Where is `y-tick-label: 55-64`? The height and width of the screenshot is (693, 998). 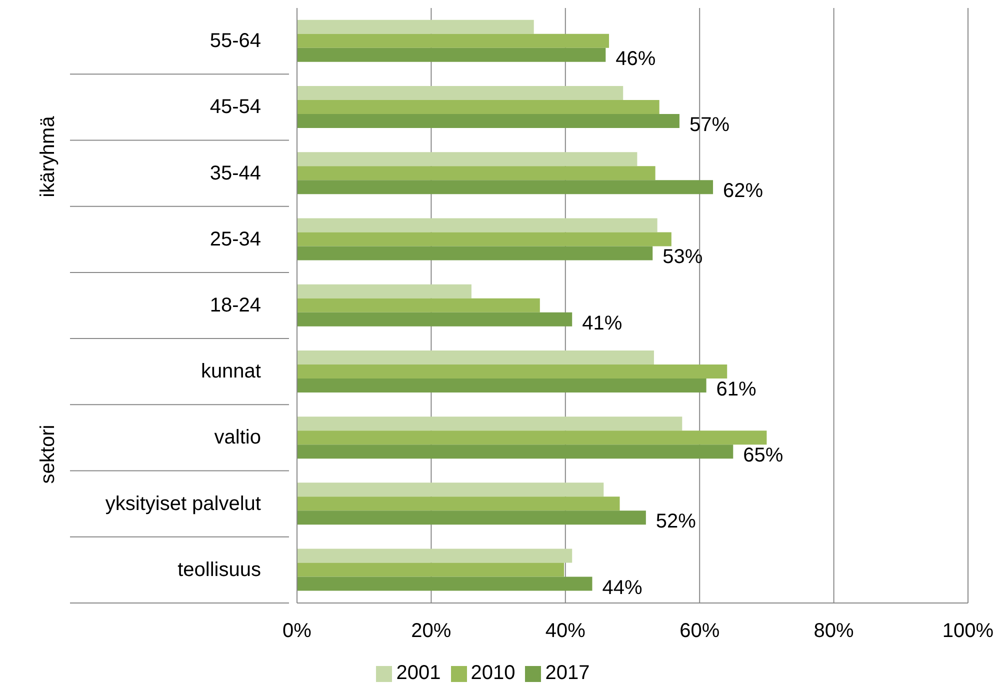 y-tick-label: 55-64 is located at coordinates (235, 41).